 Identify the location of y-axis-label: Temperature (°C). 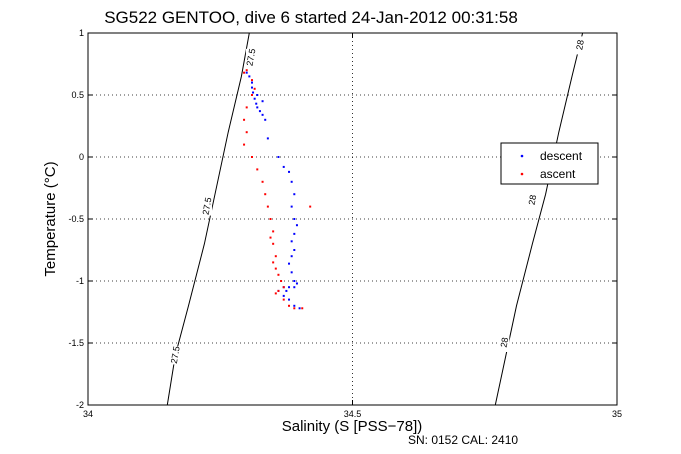
(50, 218).